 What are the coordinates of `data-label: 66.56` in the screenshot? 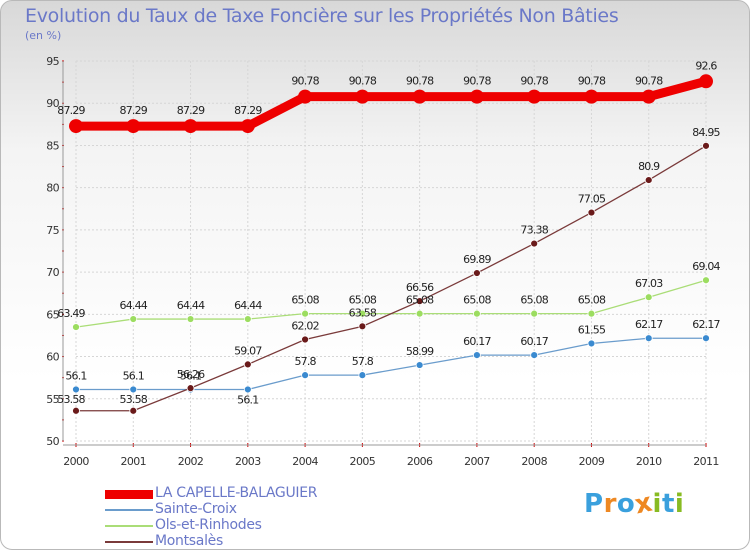 It's located at (420, 287).